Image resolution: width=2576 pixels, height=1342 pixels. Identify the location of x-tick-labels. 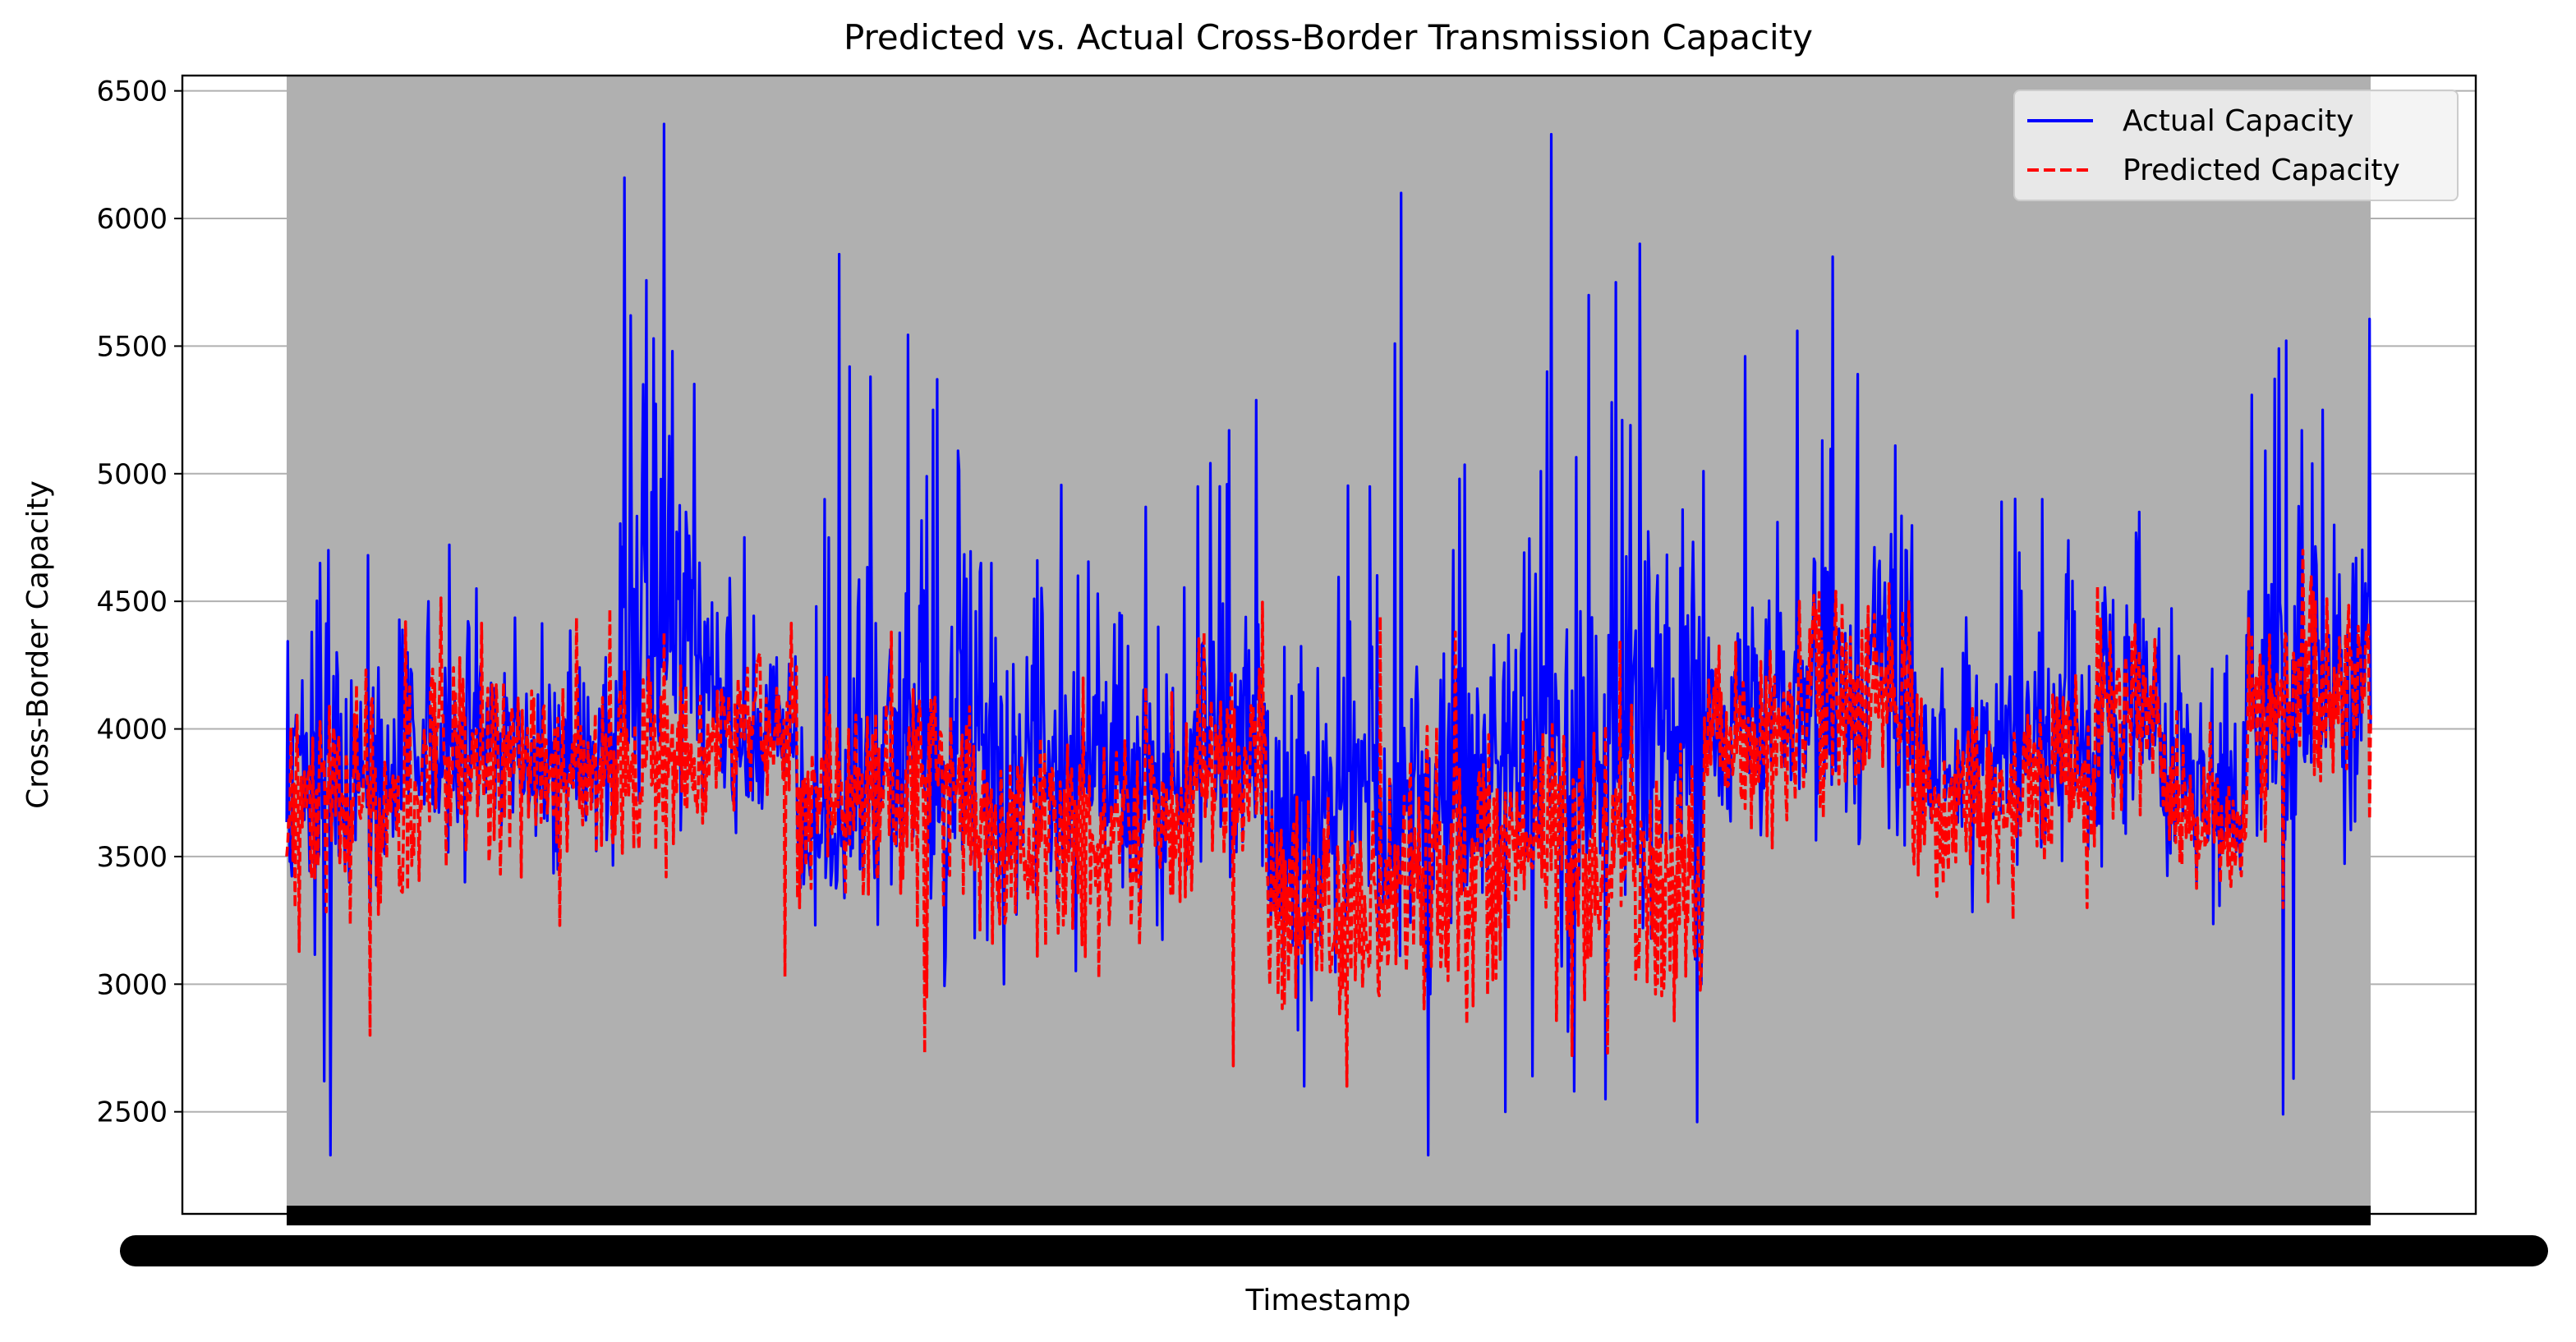
(1334, 1251).